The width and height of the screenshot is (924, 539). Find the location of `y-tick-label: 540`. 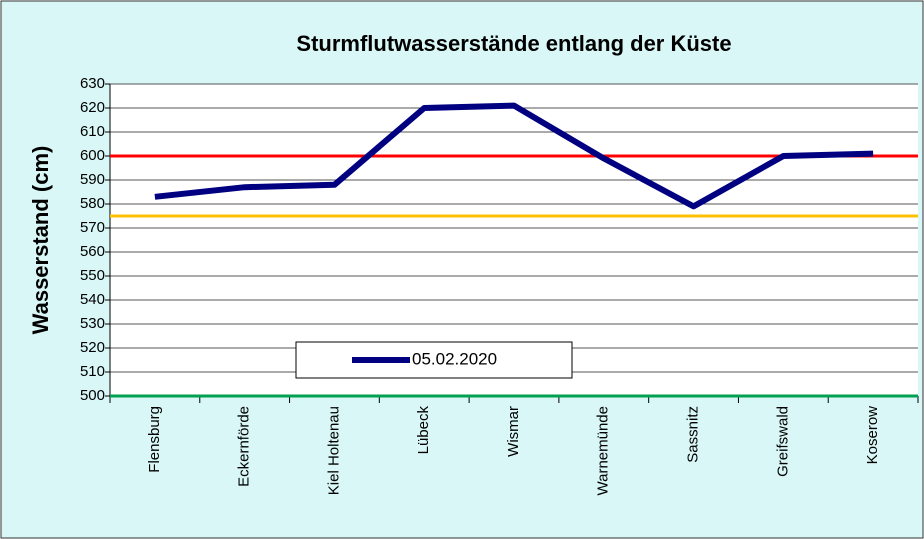

y-tick-label: 540 is located at coordinates (92, 299).